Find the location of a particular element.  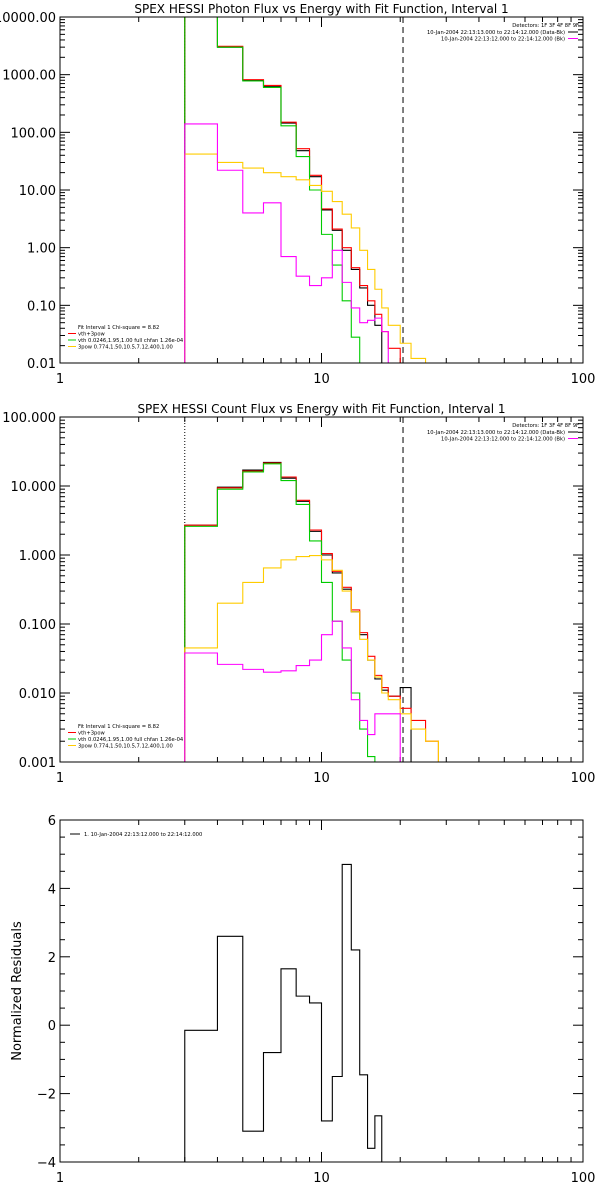

y-tick-label: 100.00 is located at coordinates (34, 133).